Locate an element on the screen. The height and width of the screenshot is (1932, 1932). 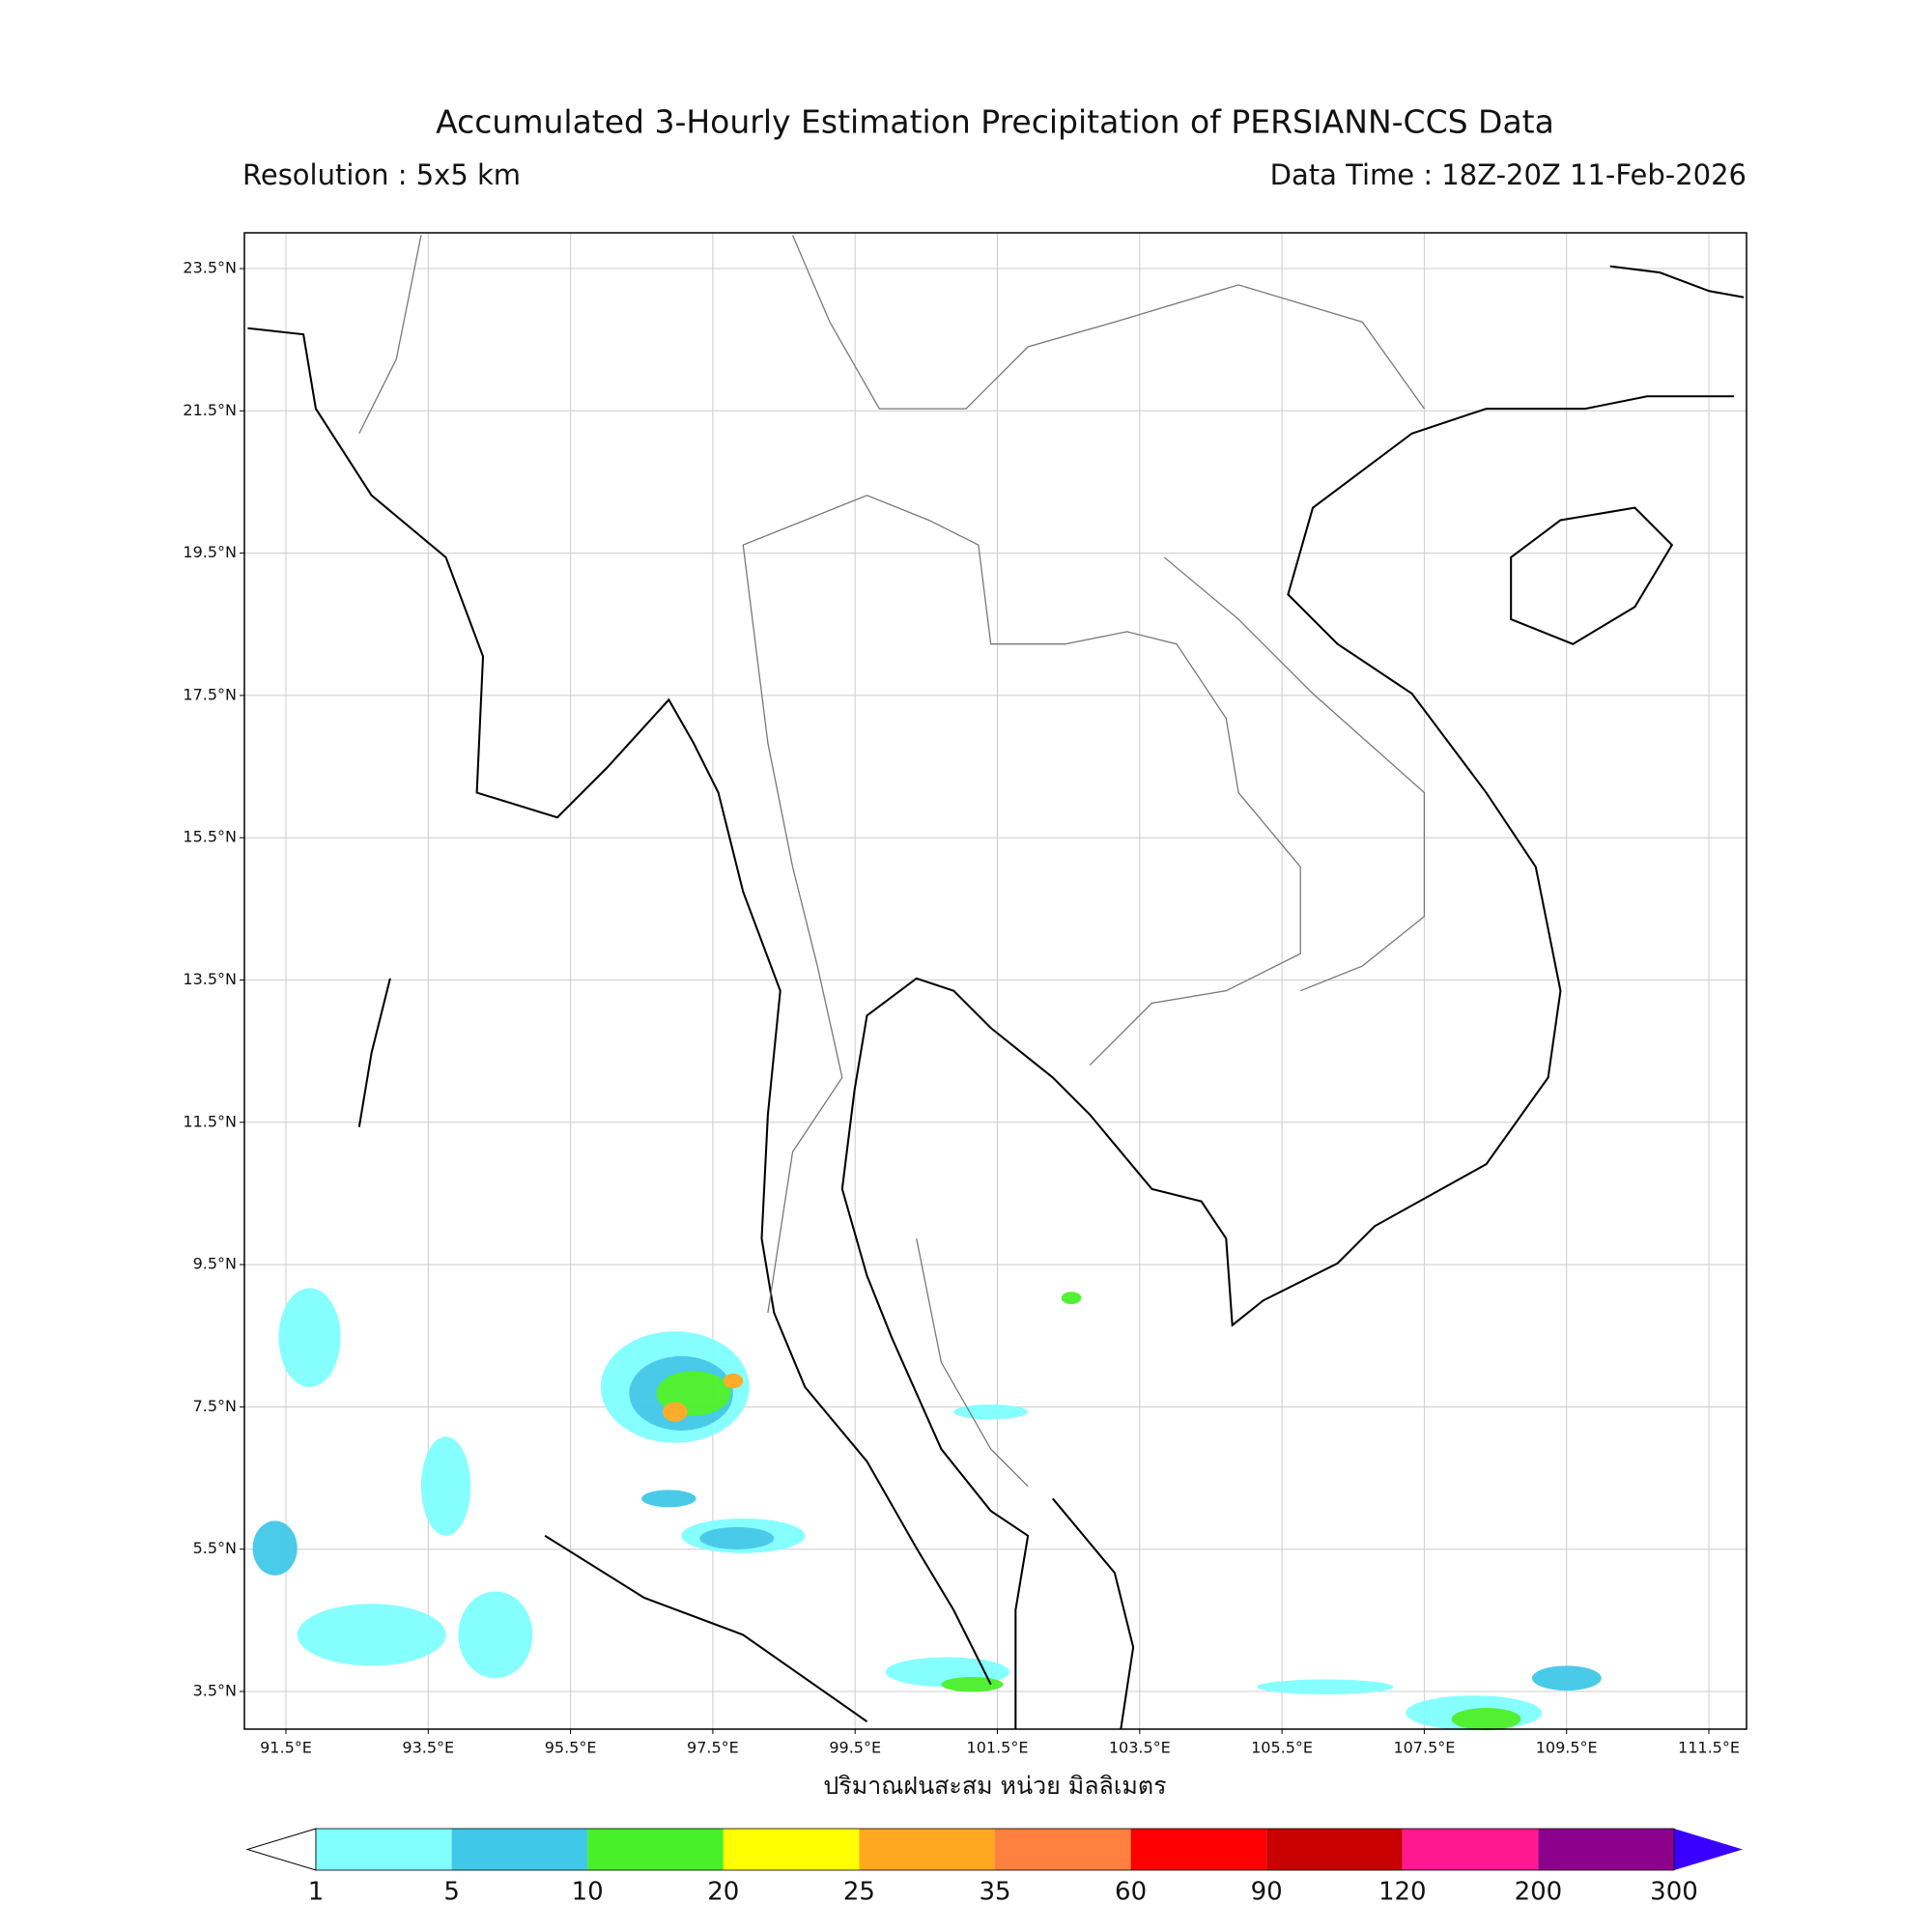
colorbar-label: 200 is located at coordinates (1539, 1892).